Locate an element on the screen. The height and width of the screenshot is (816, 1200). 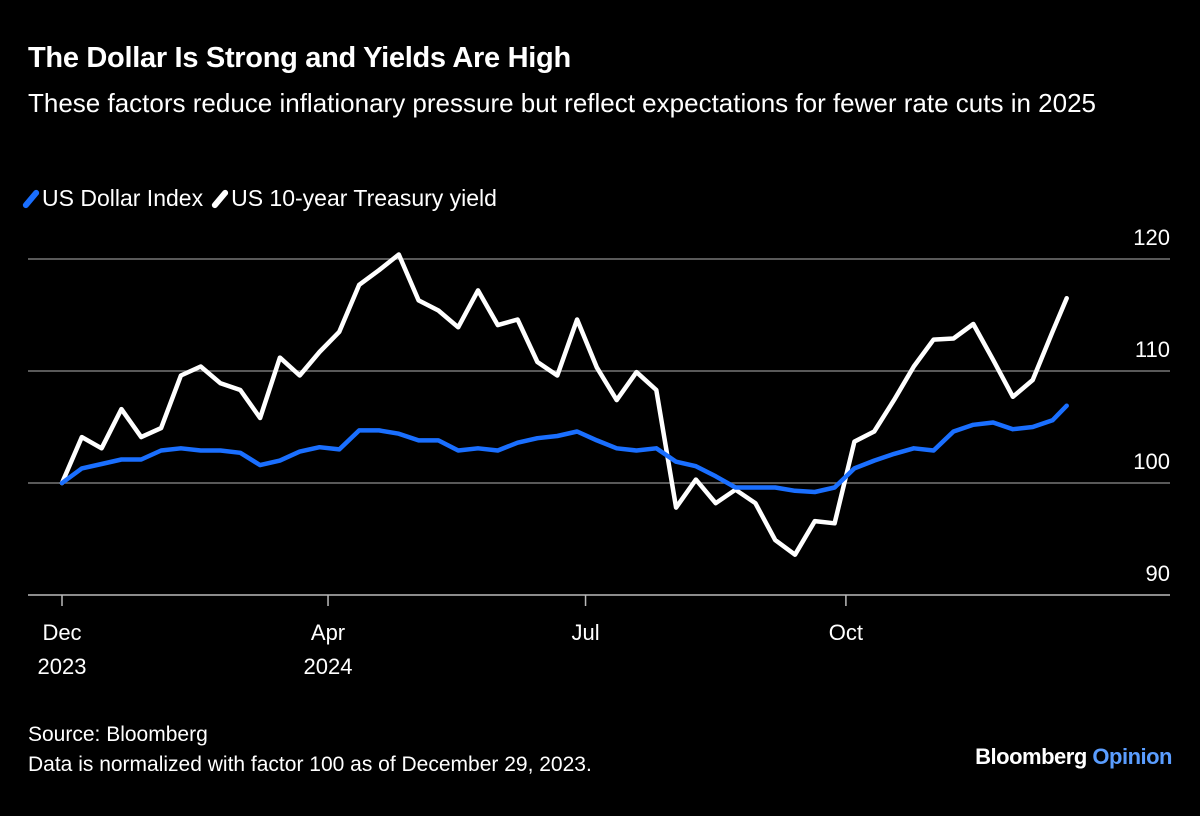
bloomberg-opinion-logo: Bloomberg Opinion is located at coordinates (1073, 757).